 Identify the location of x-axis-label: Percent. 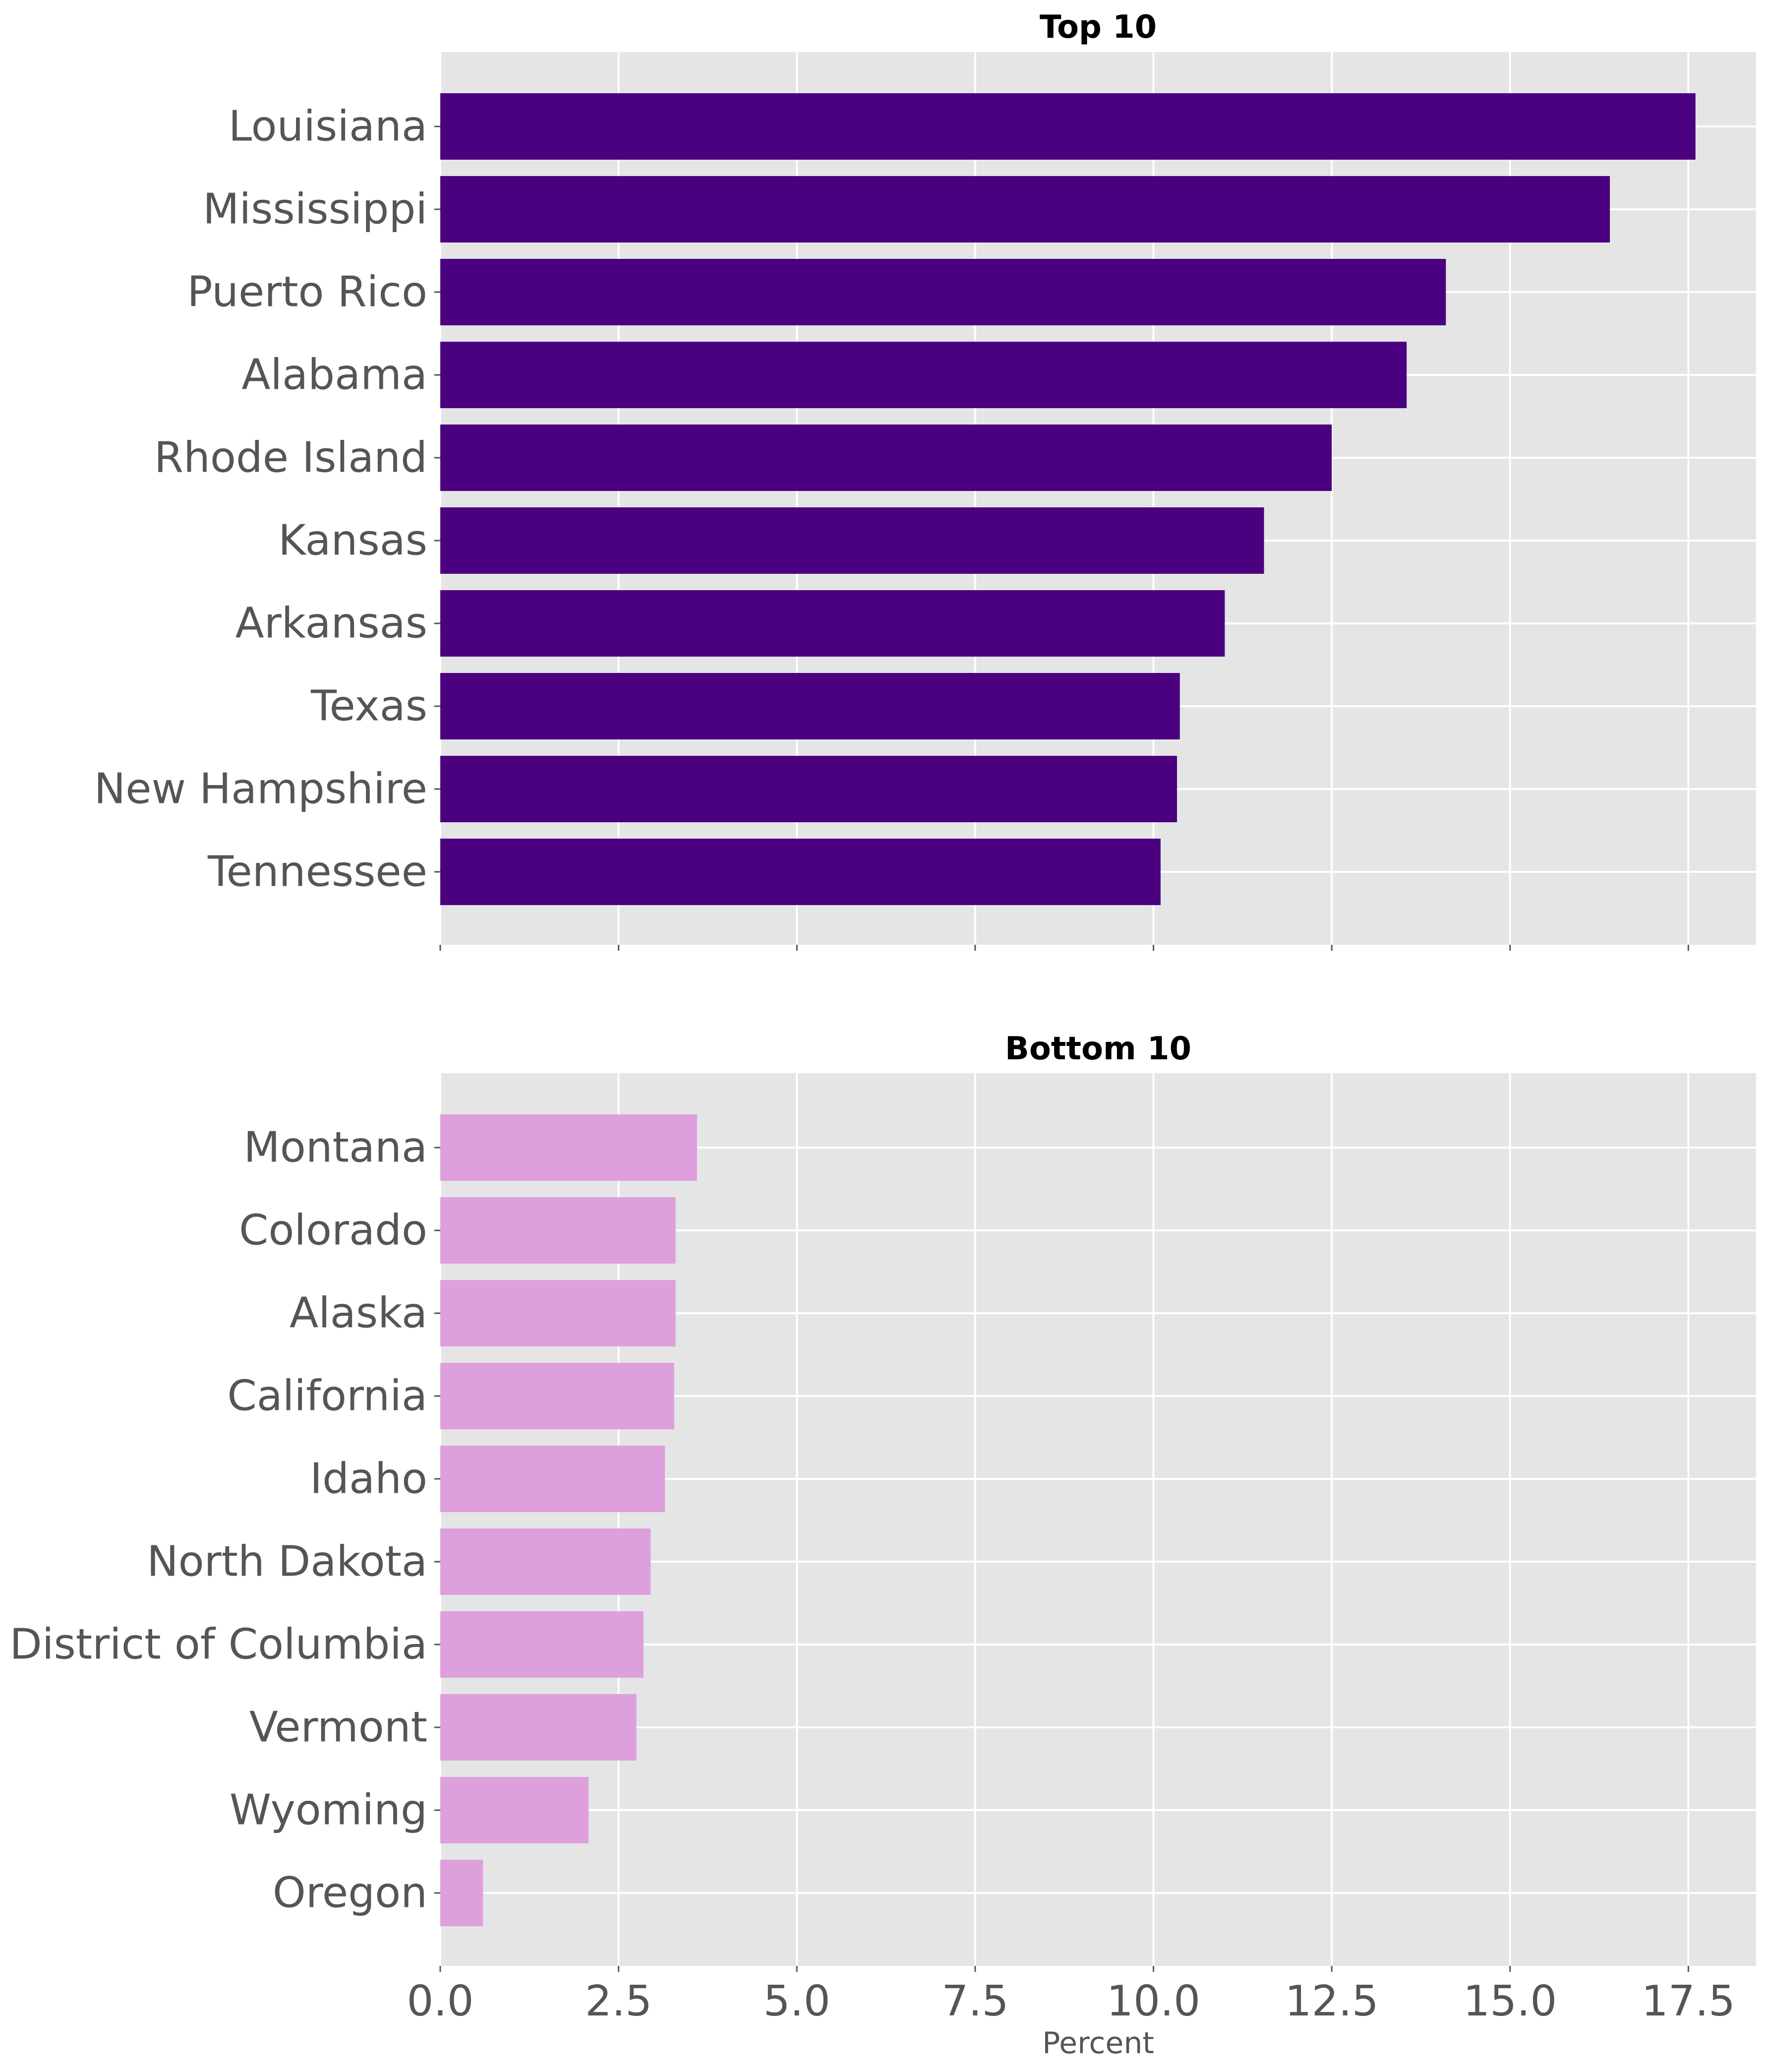
(1098, 2044).